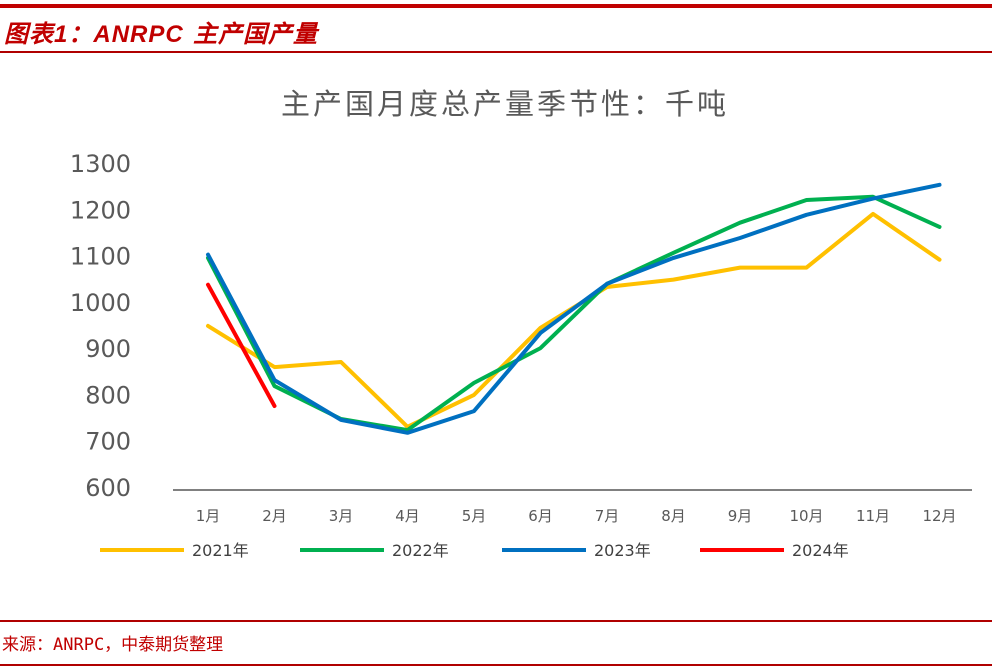 This screenshot has width=992, height=669. I want to click on x-tick-label: 5月, so click(474, 516).